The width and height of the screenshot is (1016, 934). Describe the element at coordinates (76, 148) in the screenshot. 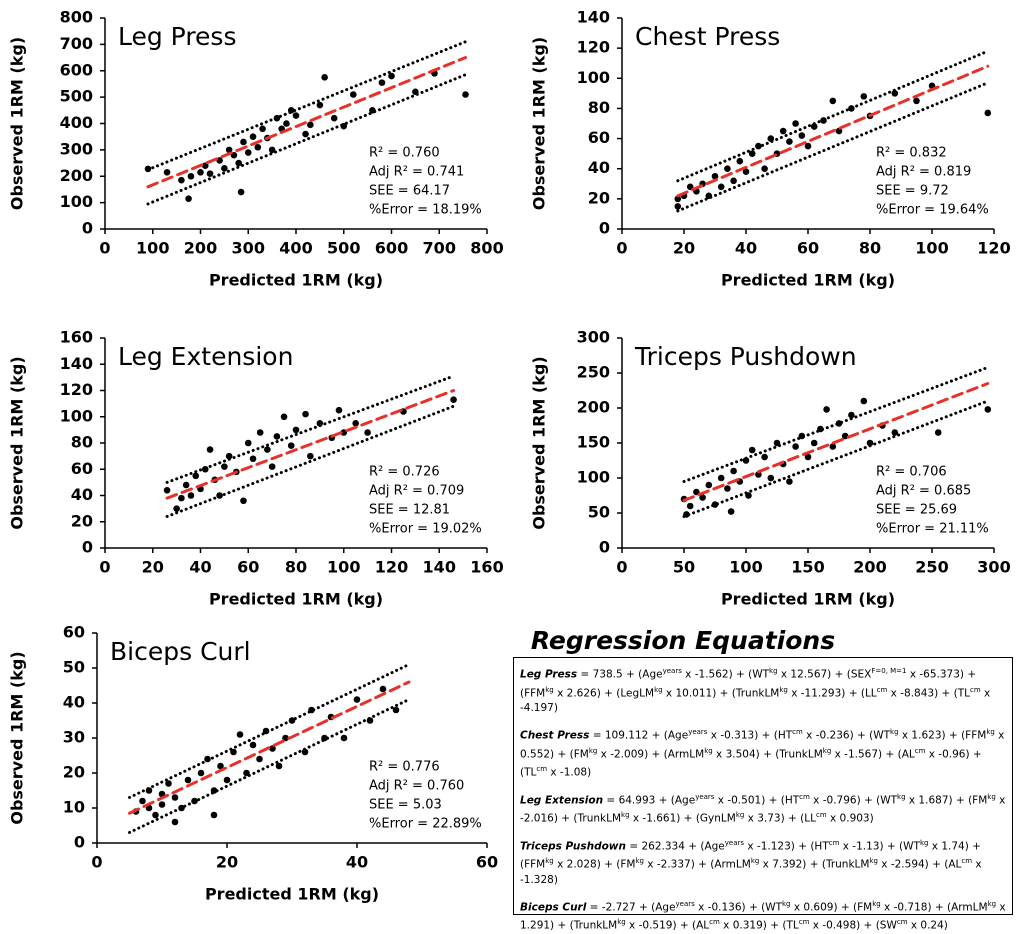

I see `y-tick-label: 300` at that location.